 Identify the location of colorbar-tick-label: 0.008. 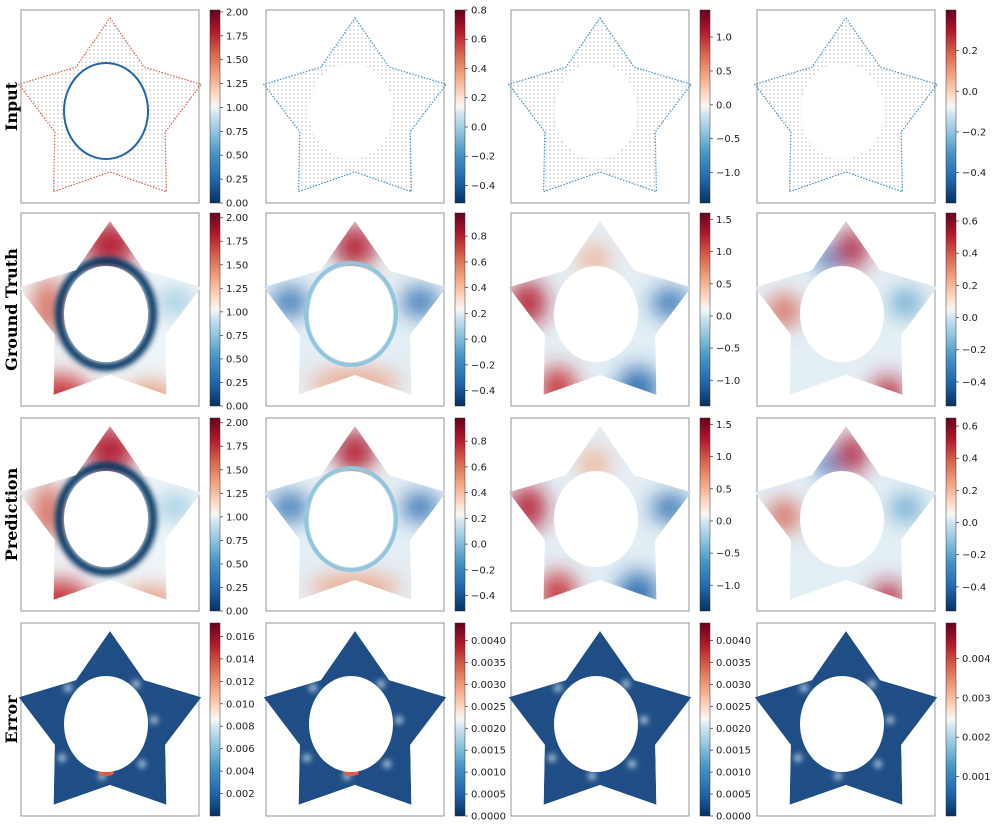
(240, 727).